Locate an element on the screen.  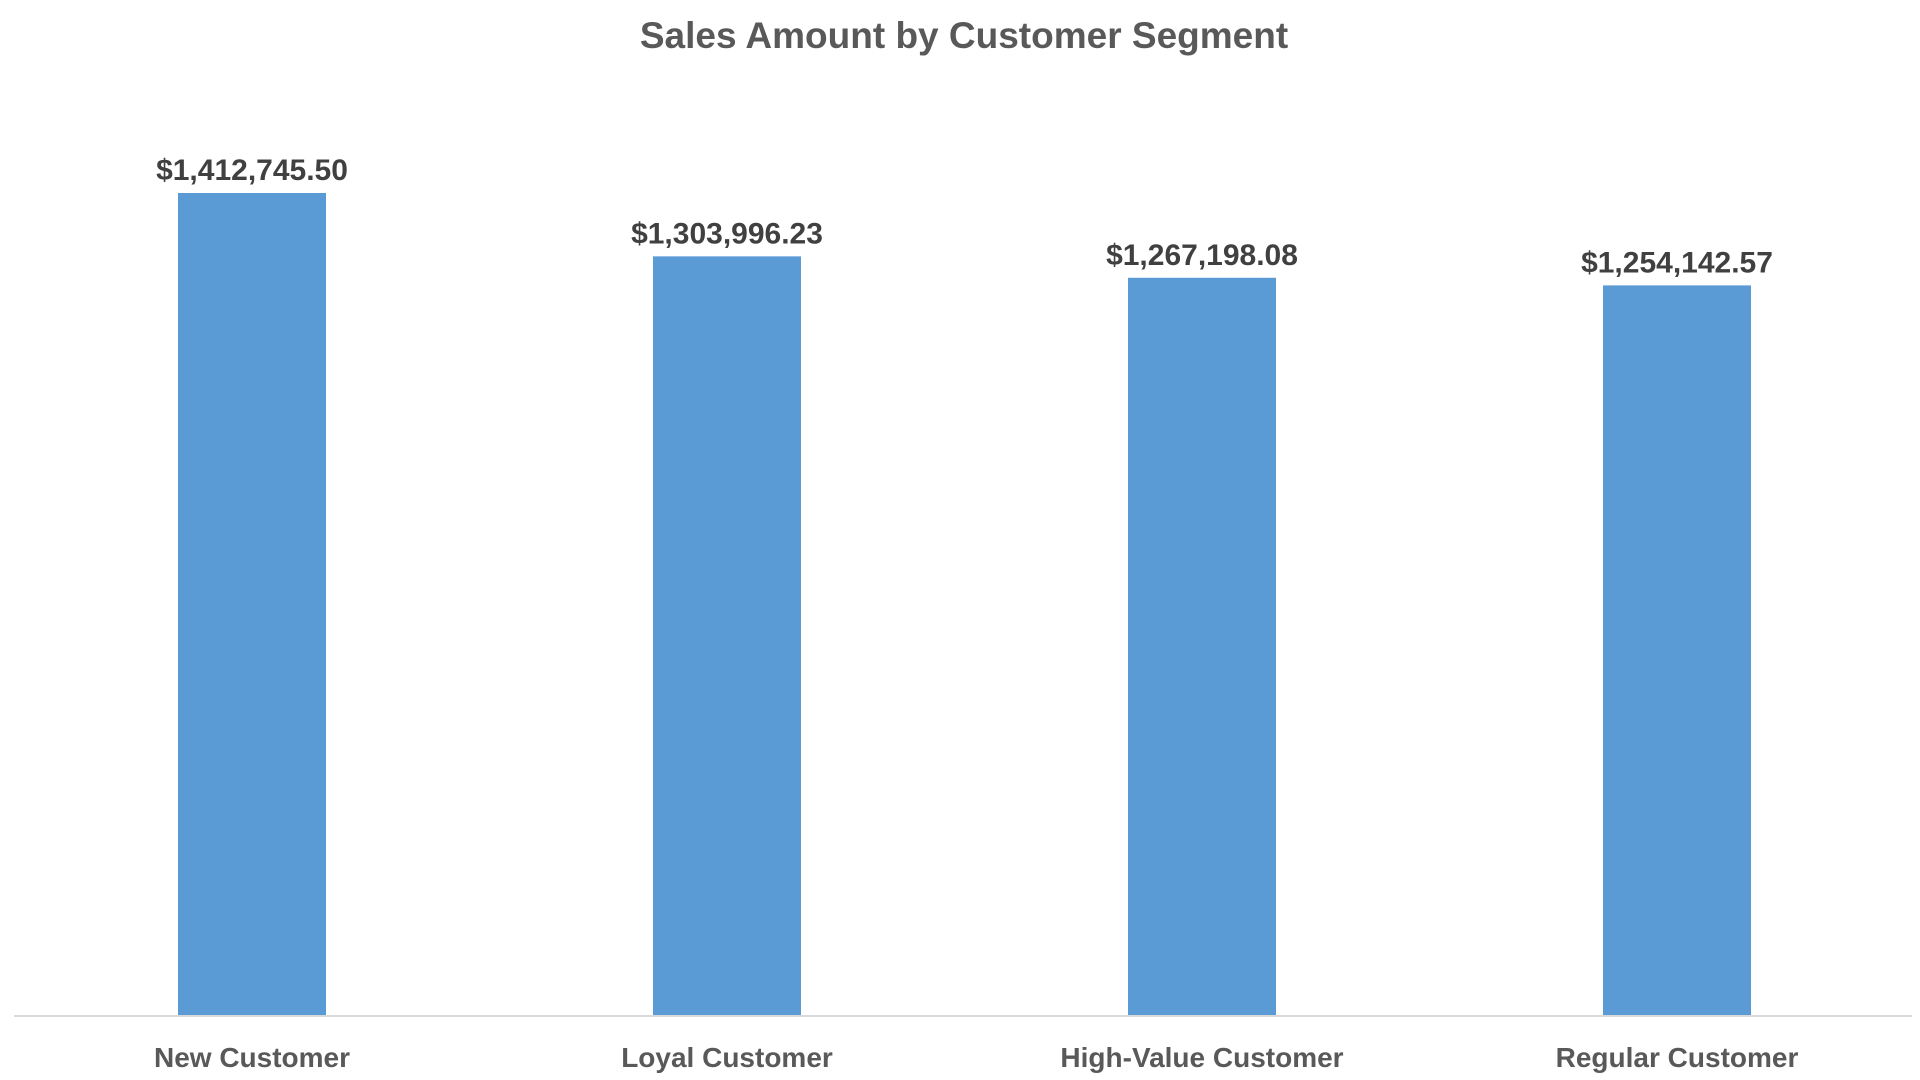
bar-regular-customer is located at coordinates (1677, 650).